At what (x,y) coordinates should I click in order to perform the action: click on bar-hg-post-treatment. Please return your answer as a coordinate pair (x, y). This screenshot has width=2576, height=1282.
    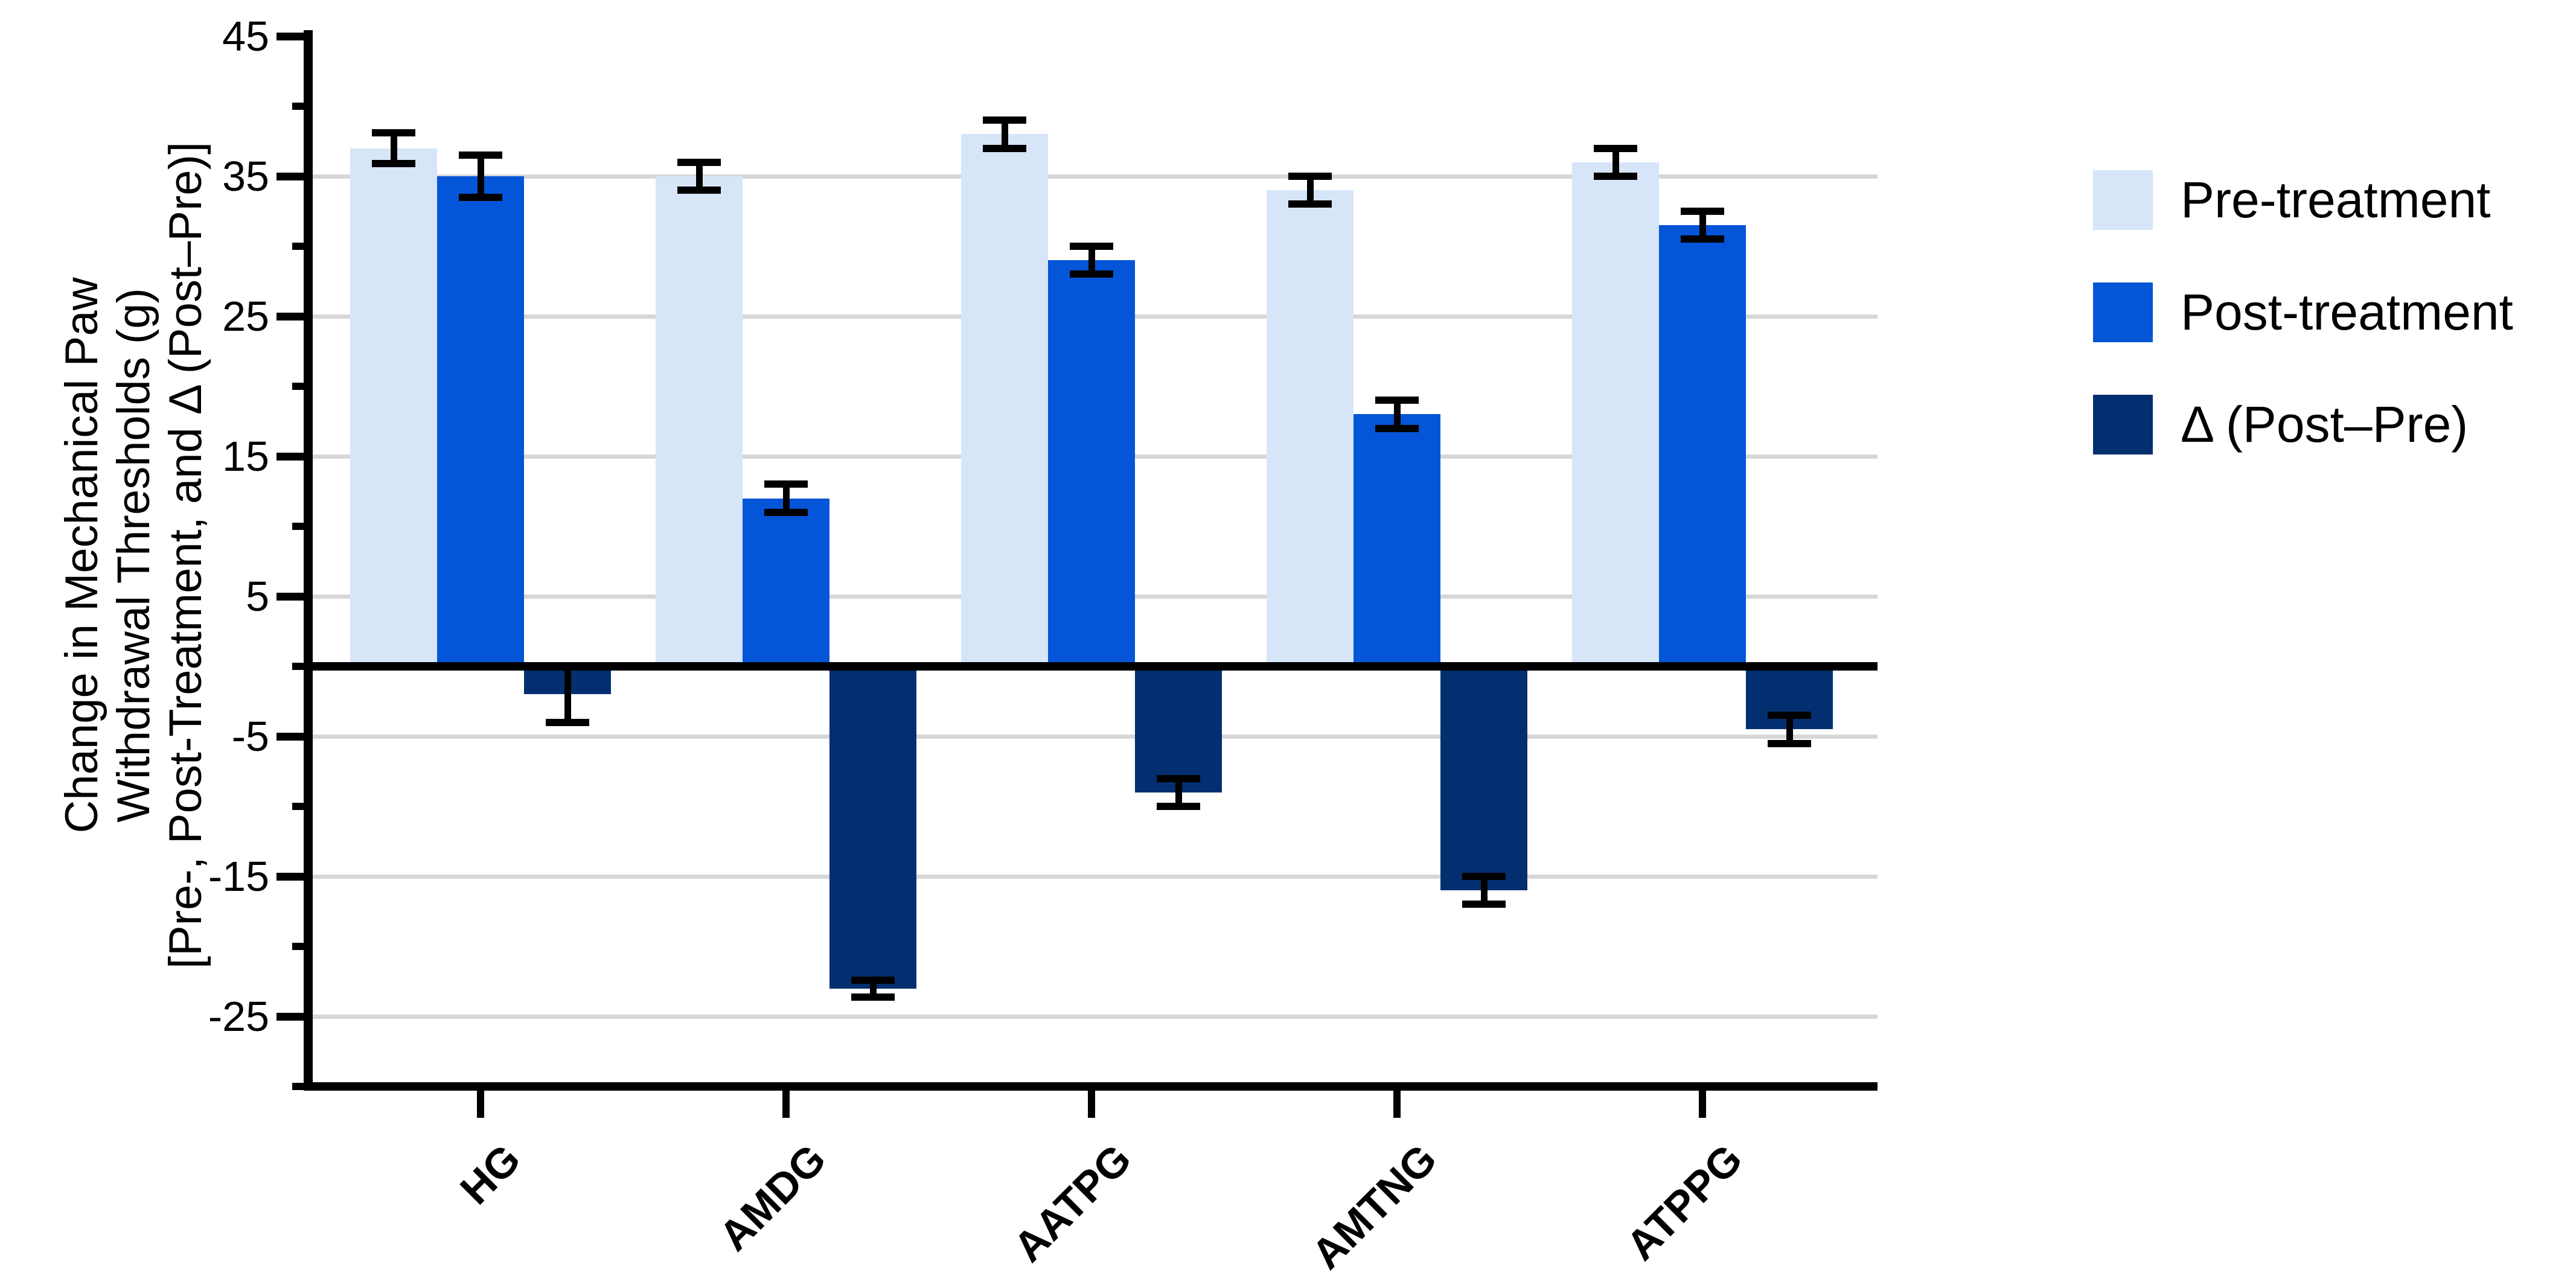
    Looking at the image, I should click on (481, 421).